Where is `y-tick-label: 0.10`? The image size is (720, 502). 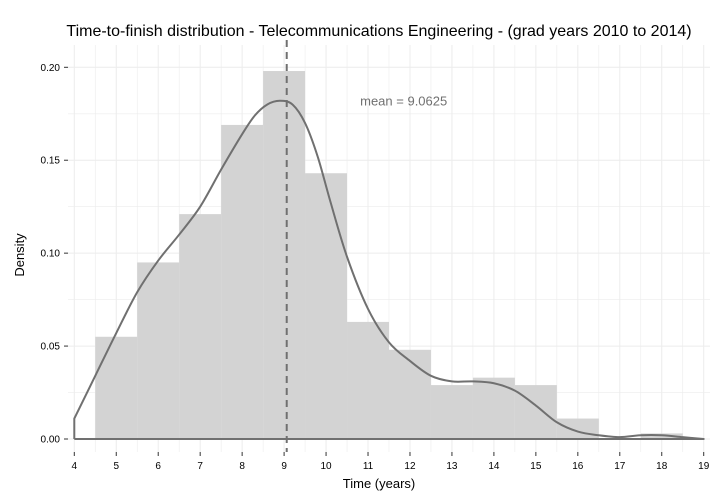 y-tick-label: 0.10 is located at coordinates (51, 254).